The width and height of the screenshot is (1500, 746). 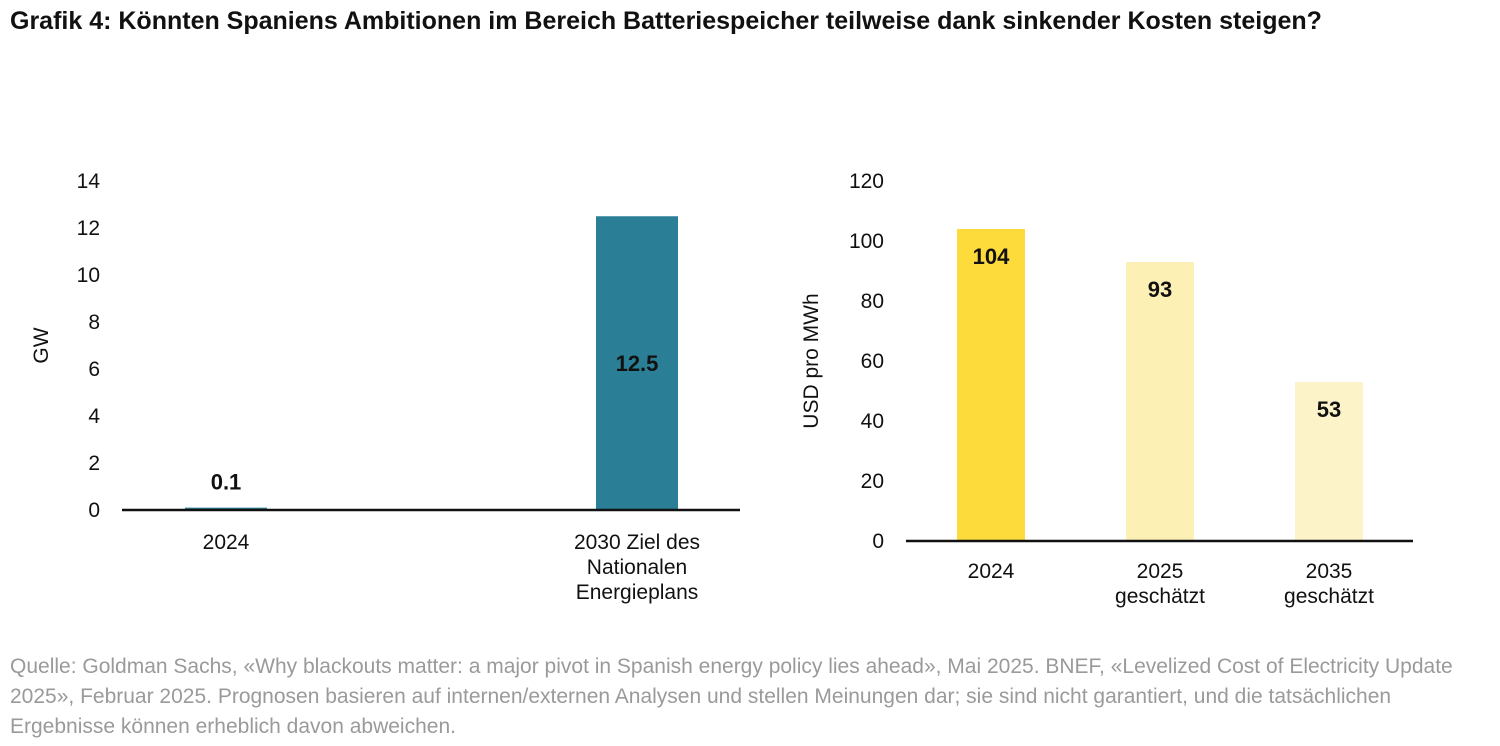 What do you see at coordinates (94, 416) in the screenshot?
I see `y-tick-label: 4` at bounding box center [94, 416].